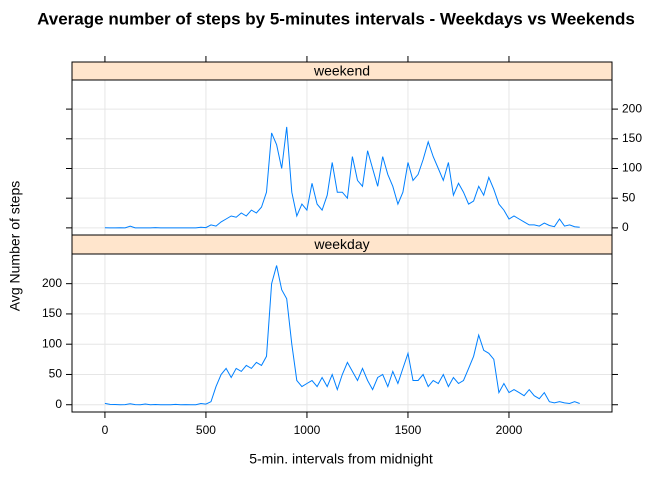 Image resolution: width=672 pixels, height=480 pixels. I want to click on x-tick-label: 500, so click(206, 430).